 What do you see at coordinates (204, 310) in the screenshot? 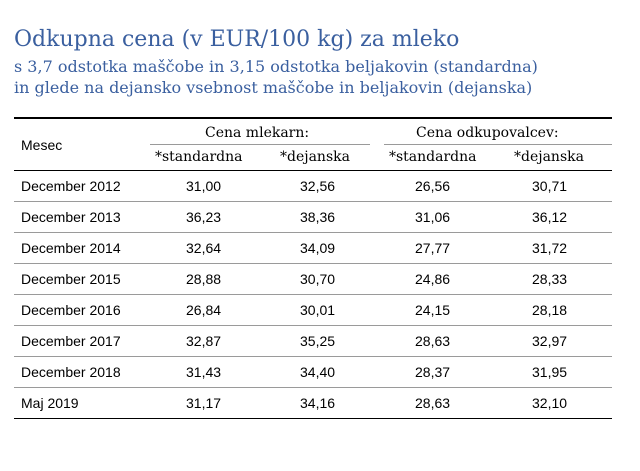
I see `cell-dairies-standard: 26,84` at bounding box center [204, 310].